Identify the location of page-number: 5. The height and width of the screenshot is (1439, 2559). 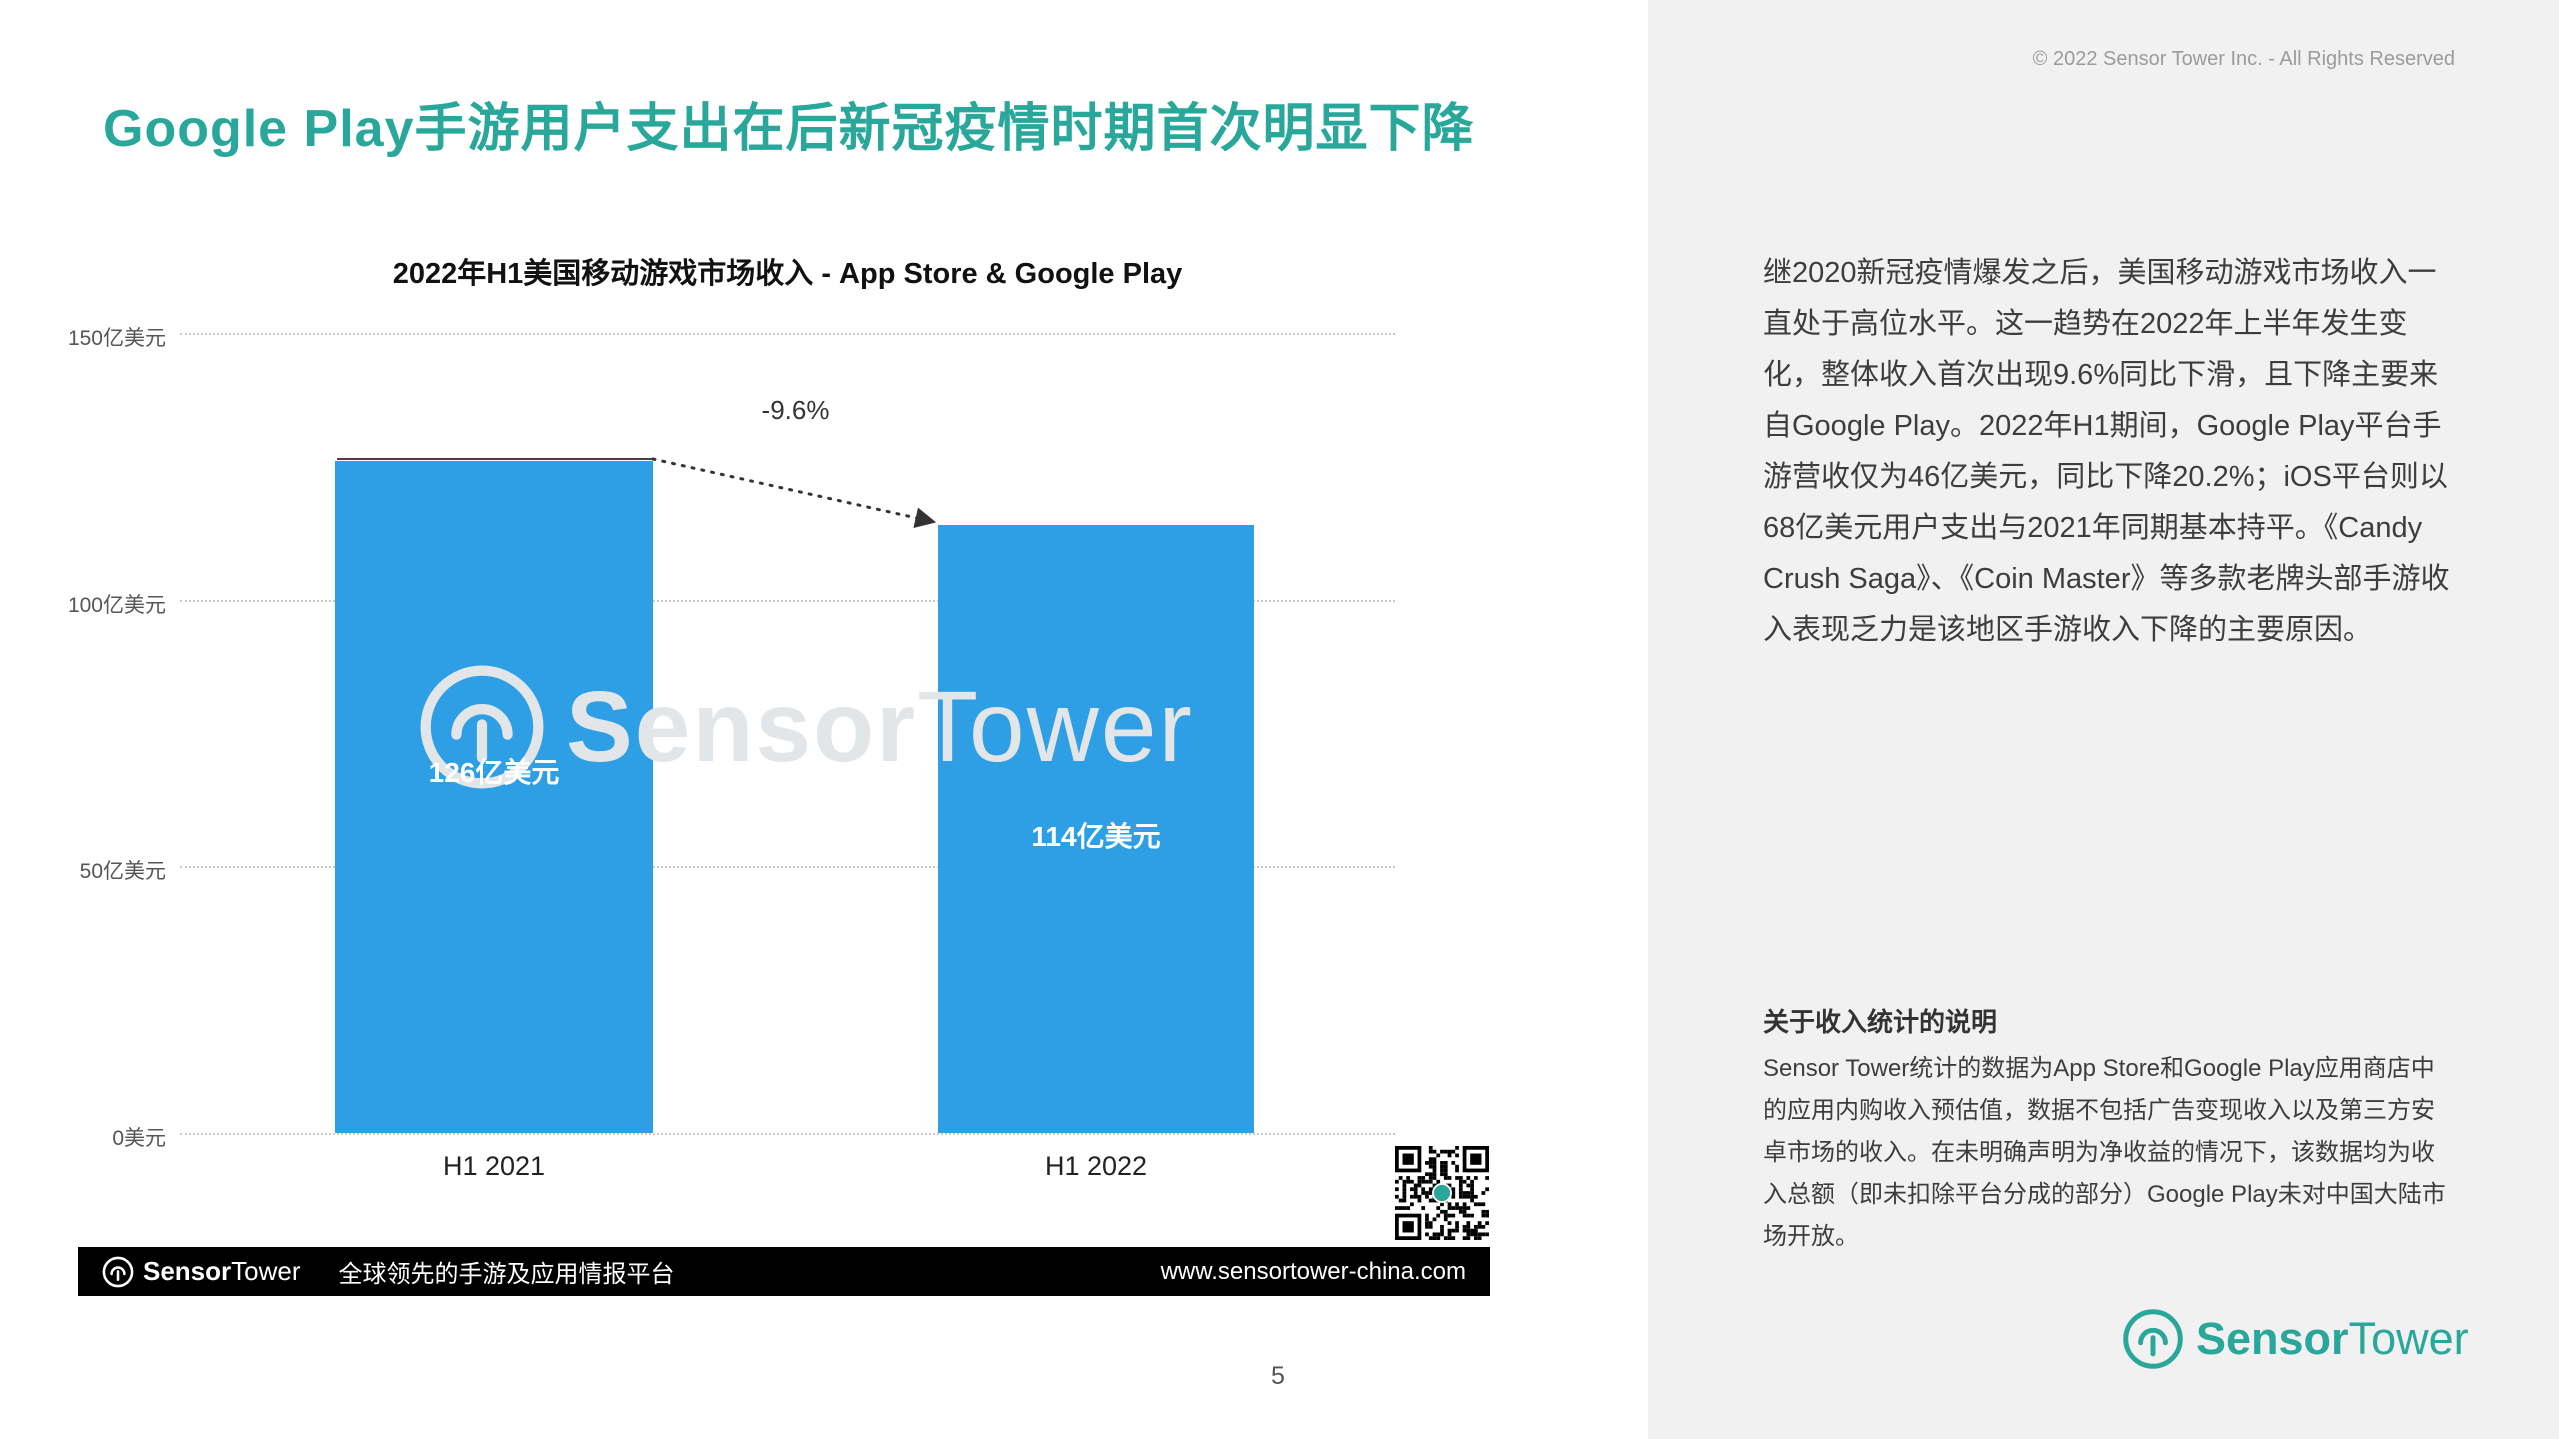
(1278, 1376).